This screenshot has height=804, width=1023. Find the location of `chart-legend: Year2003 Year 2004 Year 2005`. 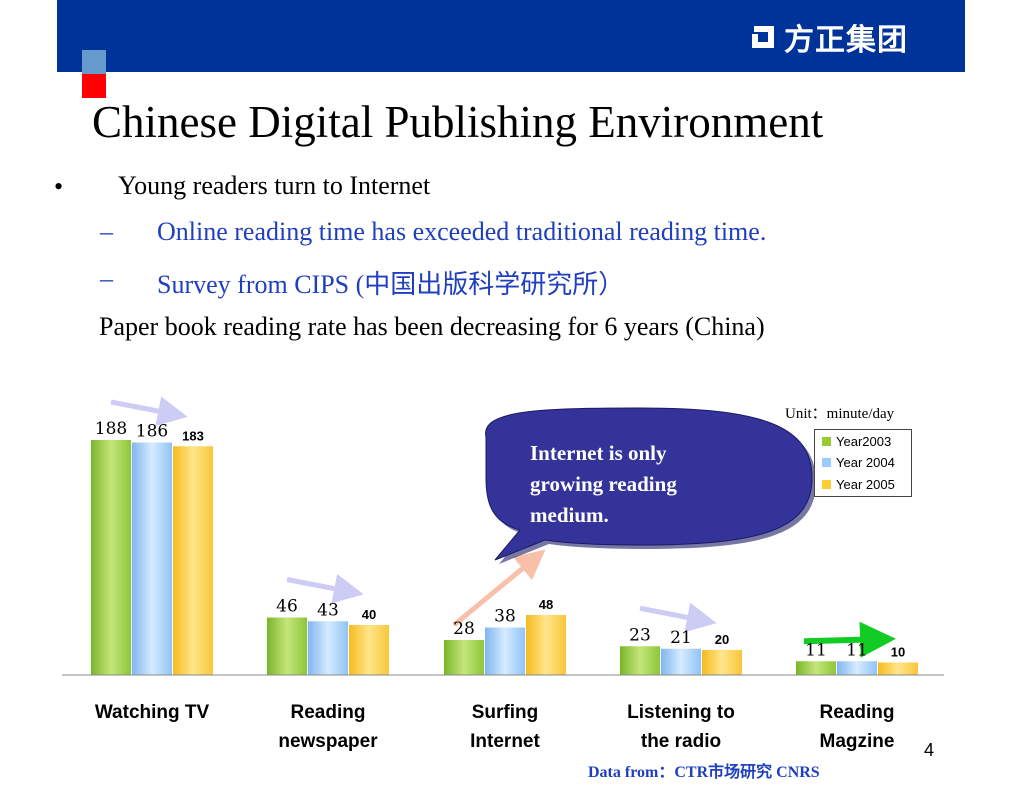

chart-legend: Year2003 Year 2004 Year 2005 is located at coordinates (863, 463).